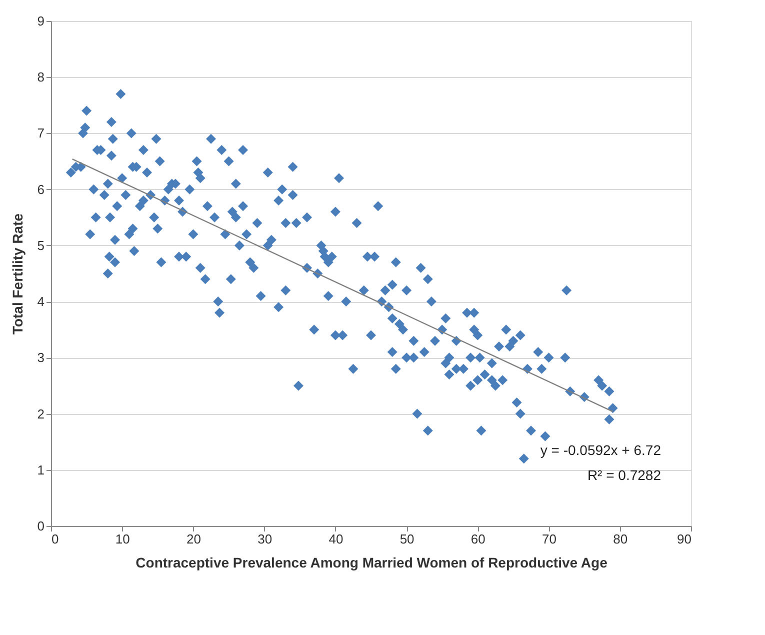 The height and width of the screenshot is (635, 765). I want to click on x-tick-label: 40, so click(336, 539).